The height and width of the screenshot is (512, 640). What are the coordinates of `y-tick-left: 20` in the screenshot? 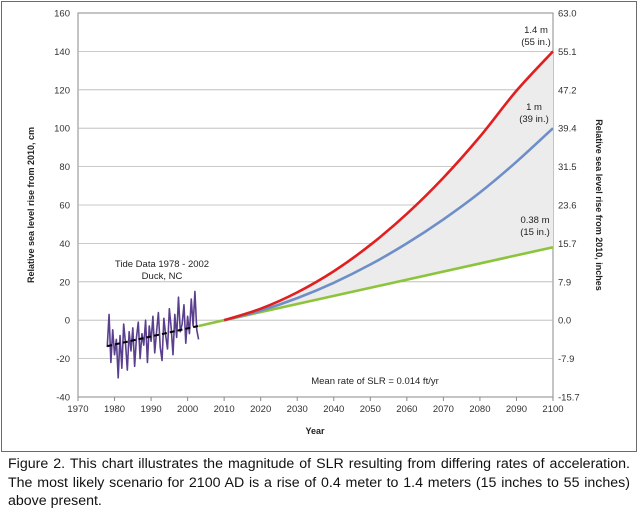 It's located at (64, 282).